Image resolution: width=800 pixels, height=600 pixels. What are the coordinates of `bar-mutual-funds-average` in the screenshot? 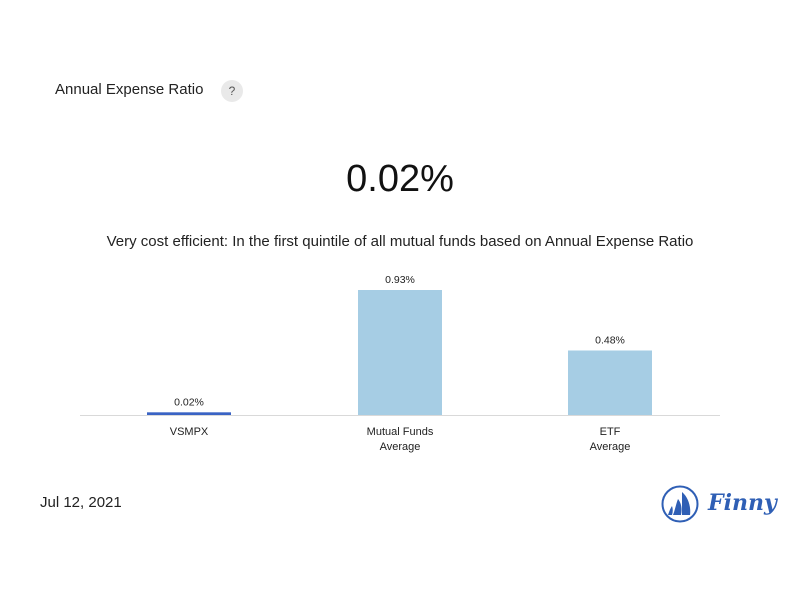 It's located at (400, 352).